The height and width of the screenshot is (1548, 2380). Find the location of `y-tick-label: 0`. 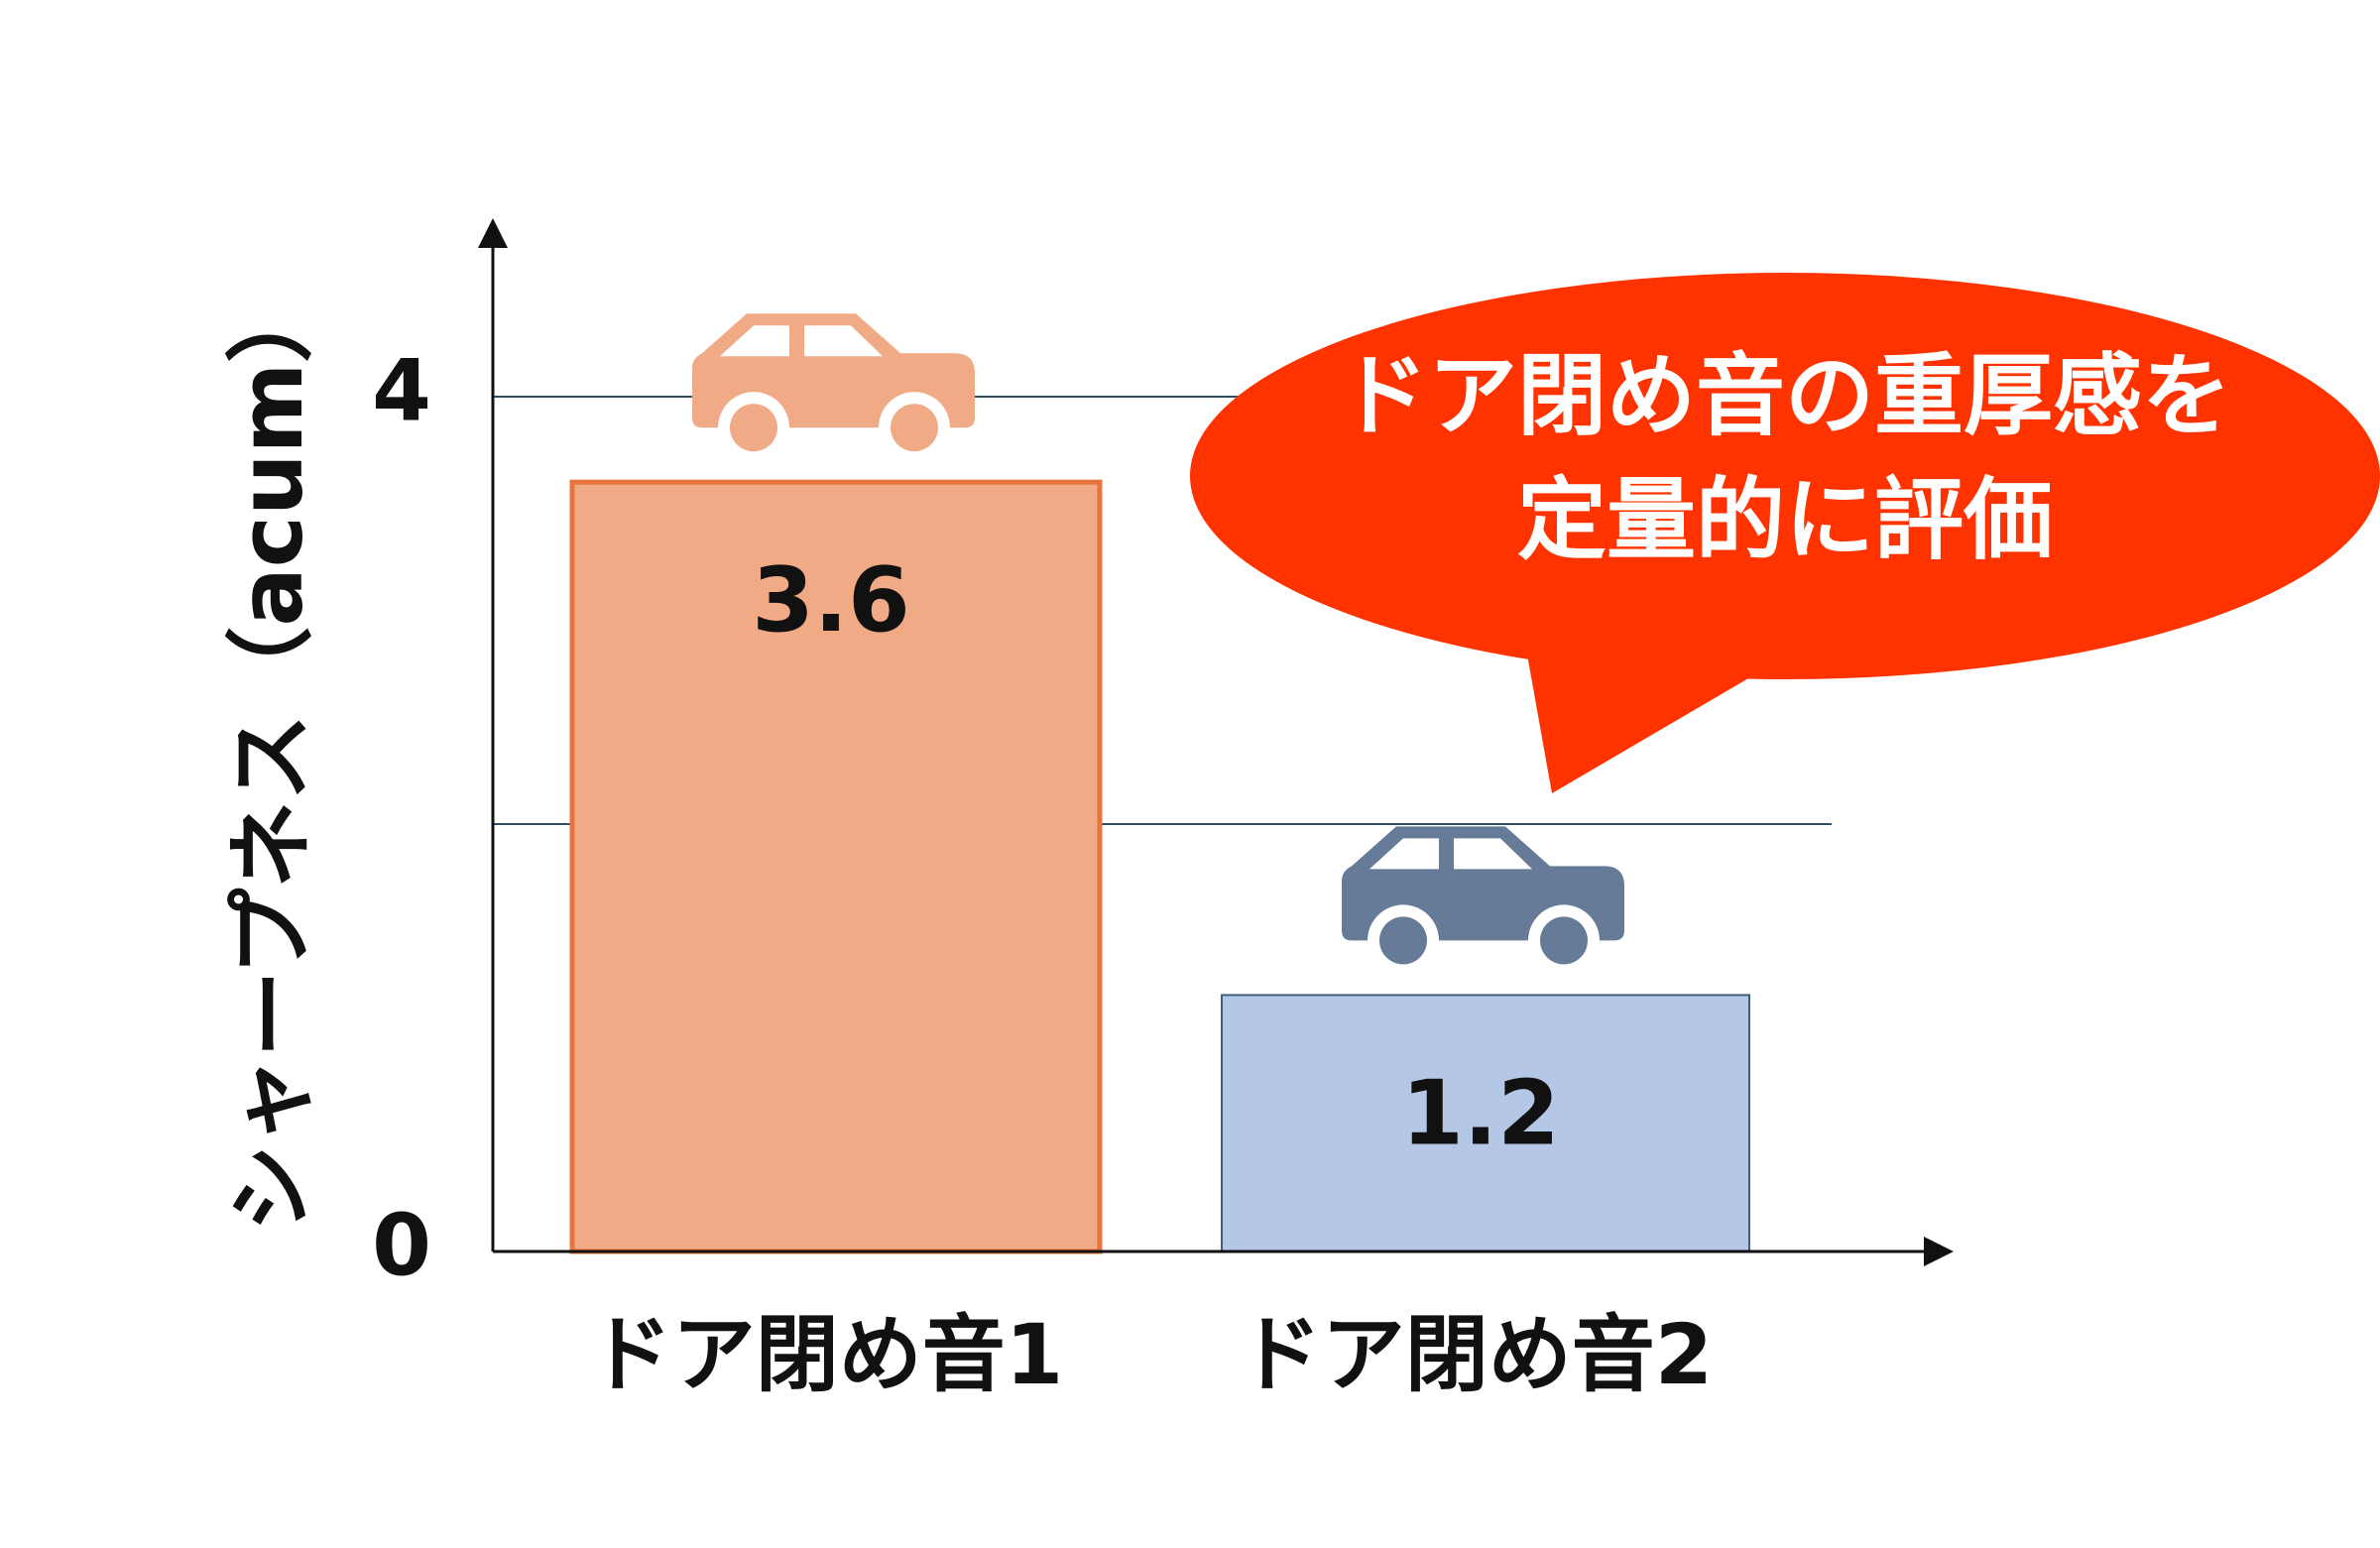

y-tick-label: 0 is located at coordinates (401, 1245).